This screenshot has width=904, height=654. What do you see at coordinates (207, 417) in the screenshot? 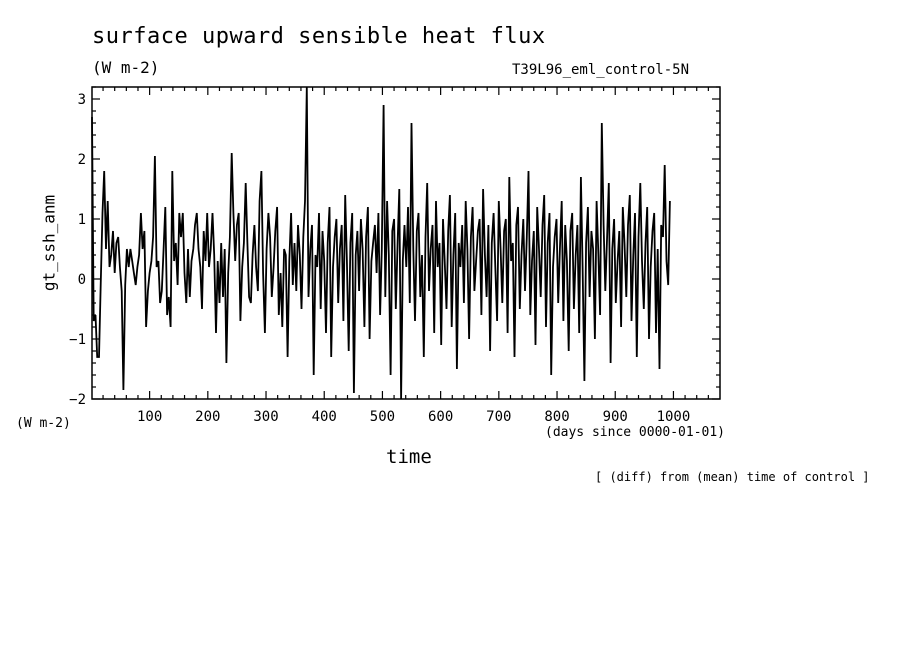
I see `x-tick-label: 200` at bounding box center [207, 417].